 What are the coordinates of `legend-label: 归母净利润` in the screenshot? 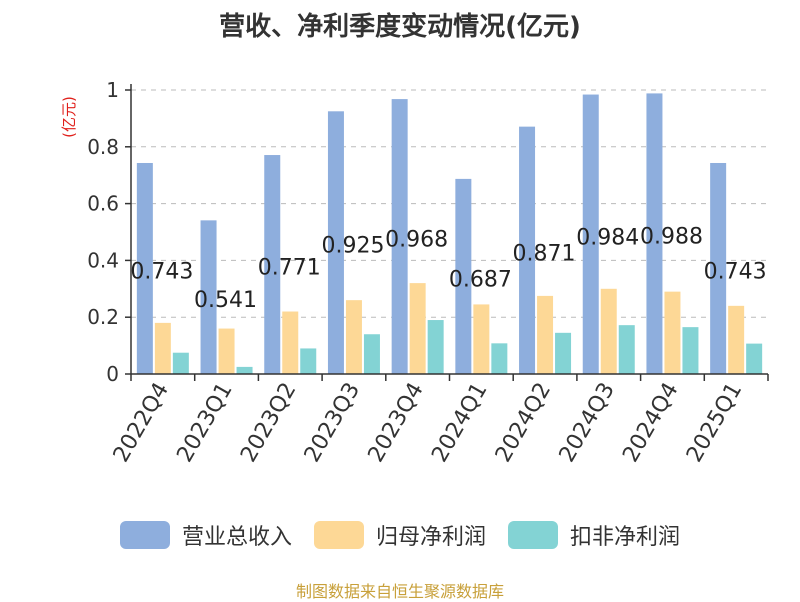 It's located at (430, 537).